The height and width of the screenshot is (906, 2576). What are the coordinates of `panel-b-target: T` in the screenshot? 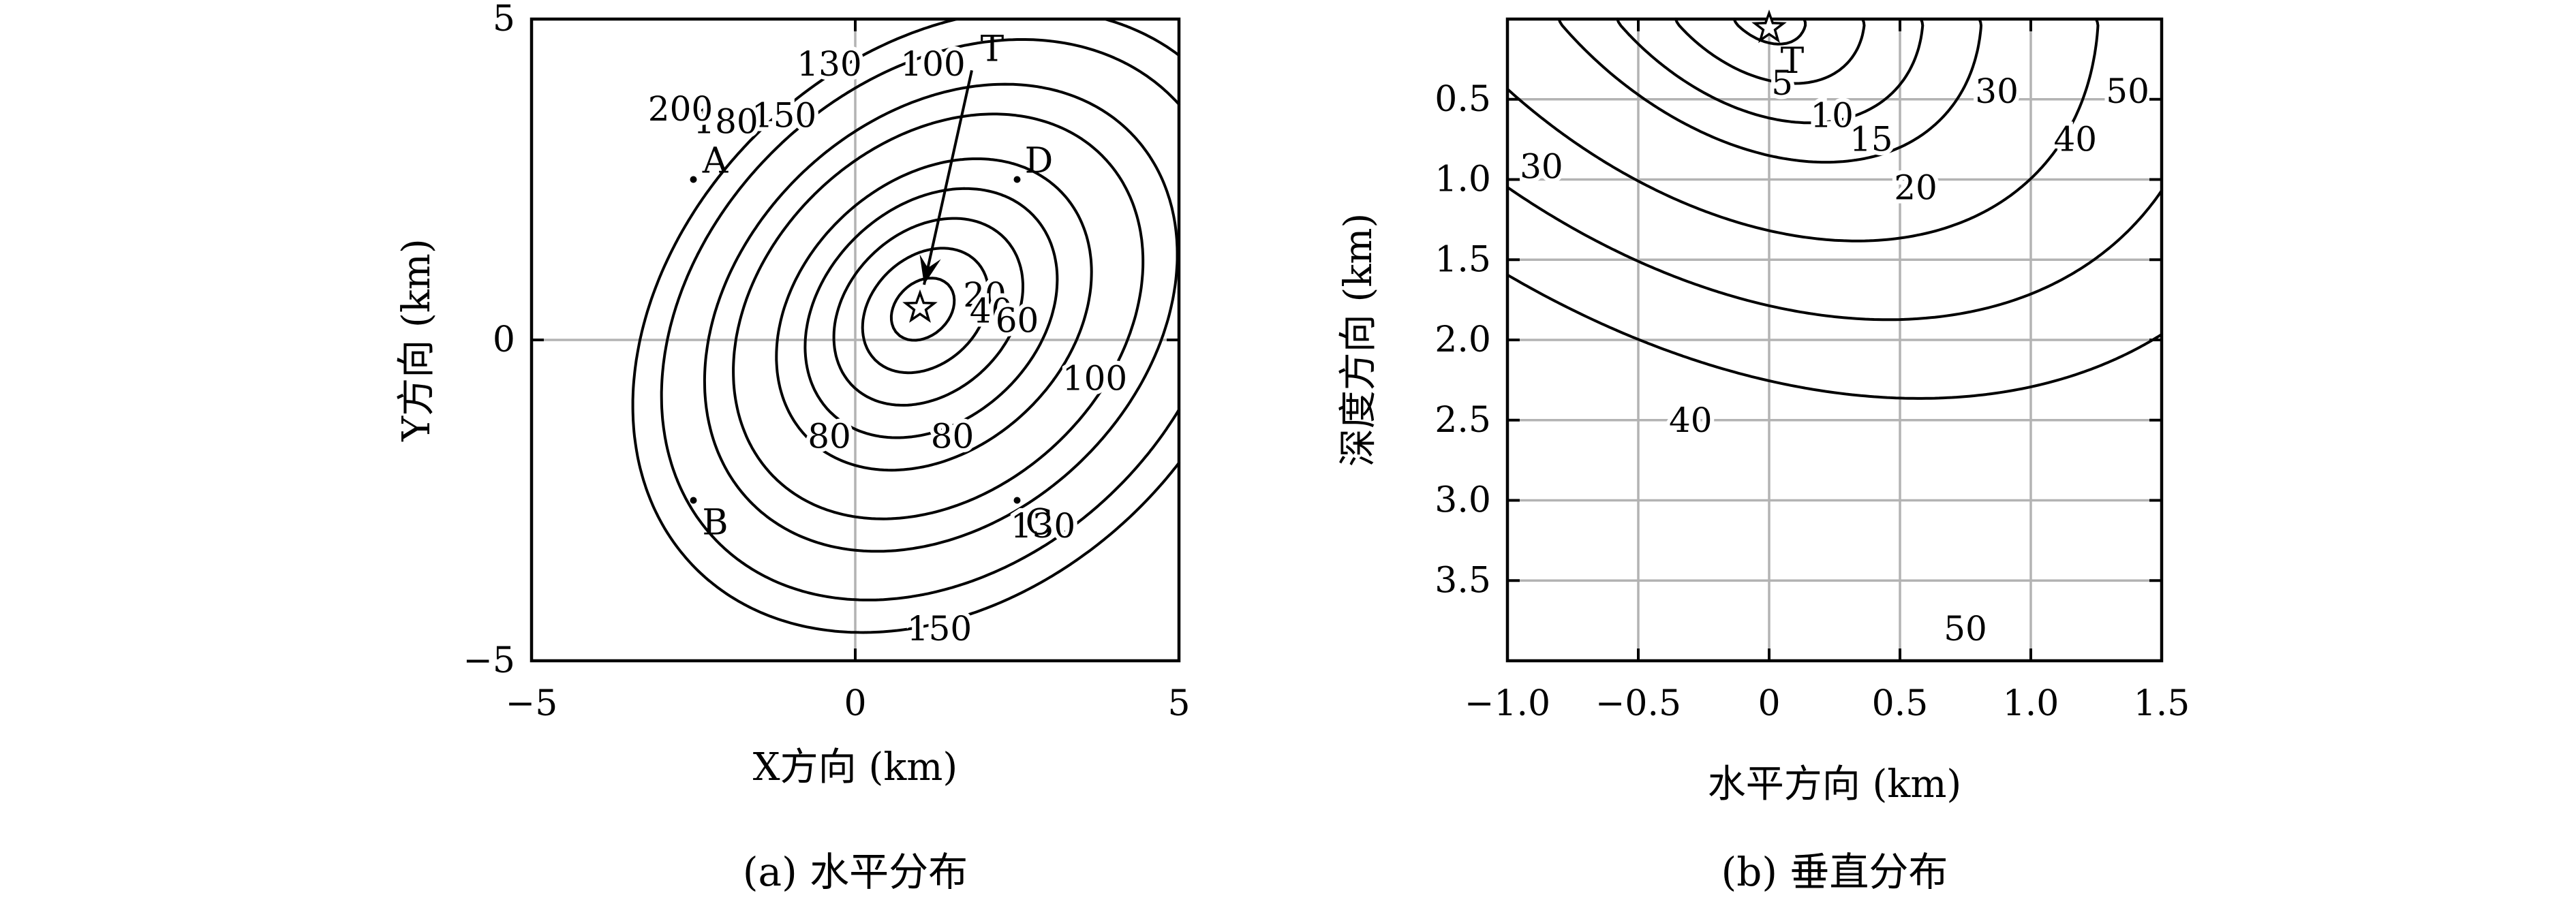 It's located at (1778, 45).